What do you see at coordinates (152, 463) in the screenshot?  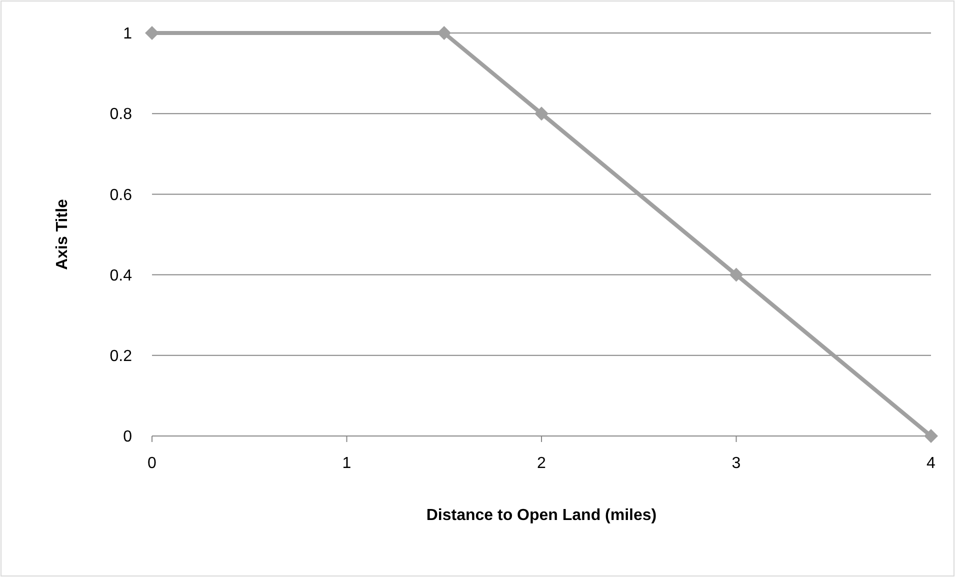 I see `x-tick-label: 0` at bounding box center [152, 463].